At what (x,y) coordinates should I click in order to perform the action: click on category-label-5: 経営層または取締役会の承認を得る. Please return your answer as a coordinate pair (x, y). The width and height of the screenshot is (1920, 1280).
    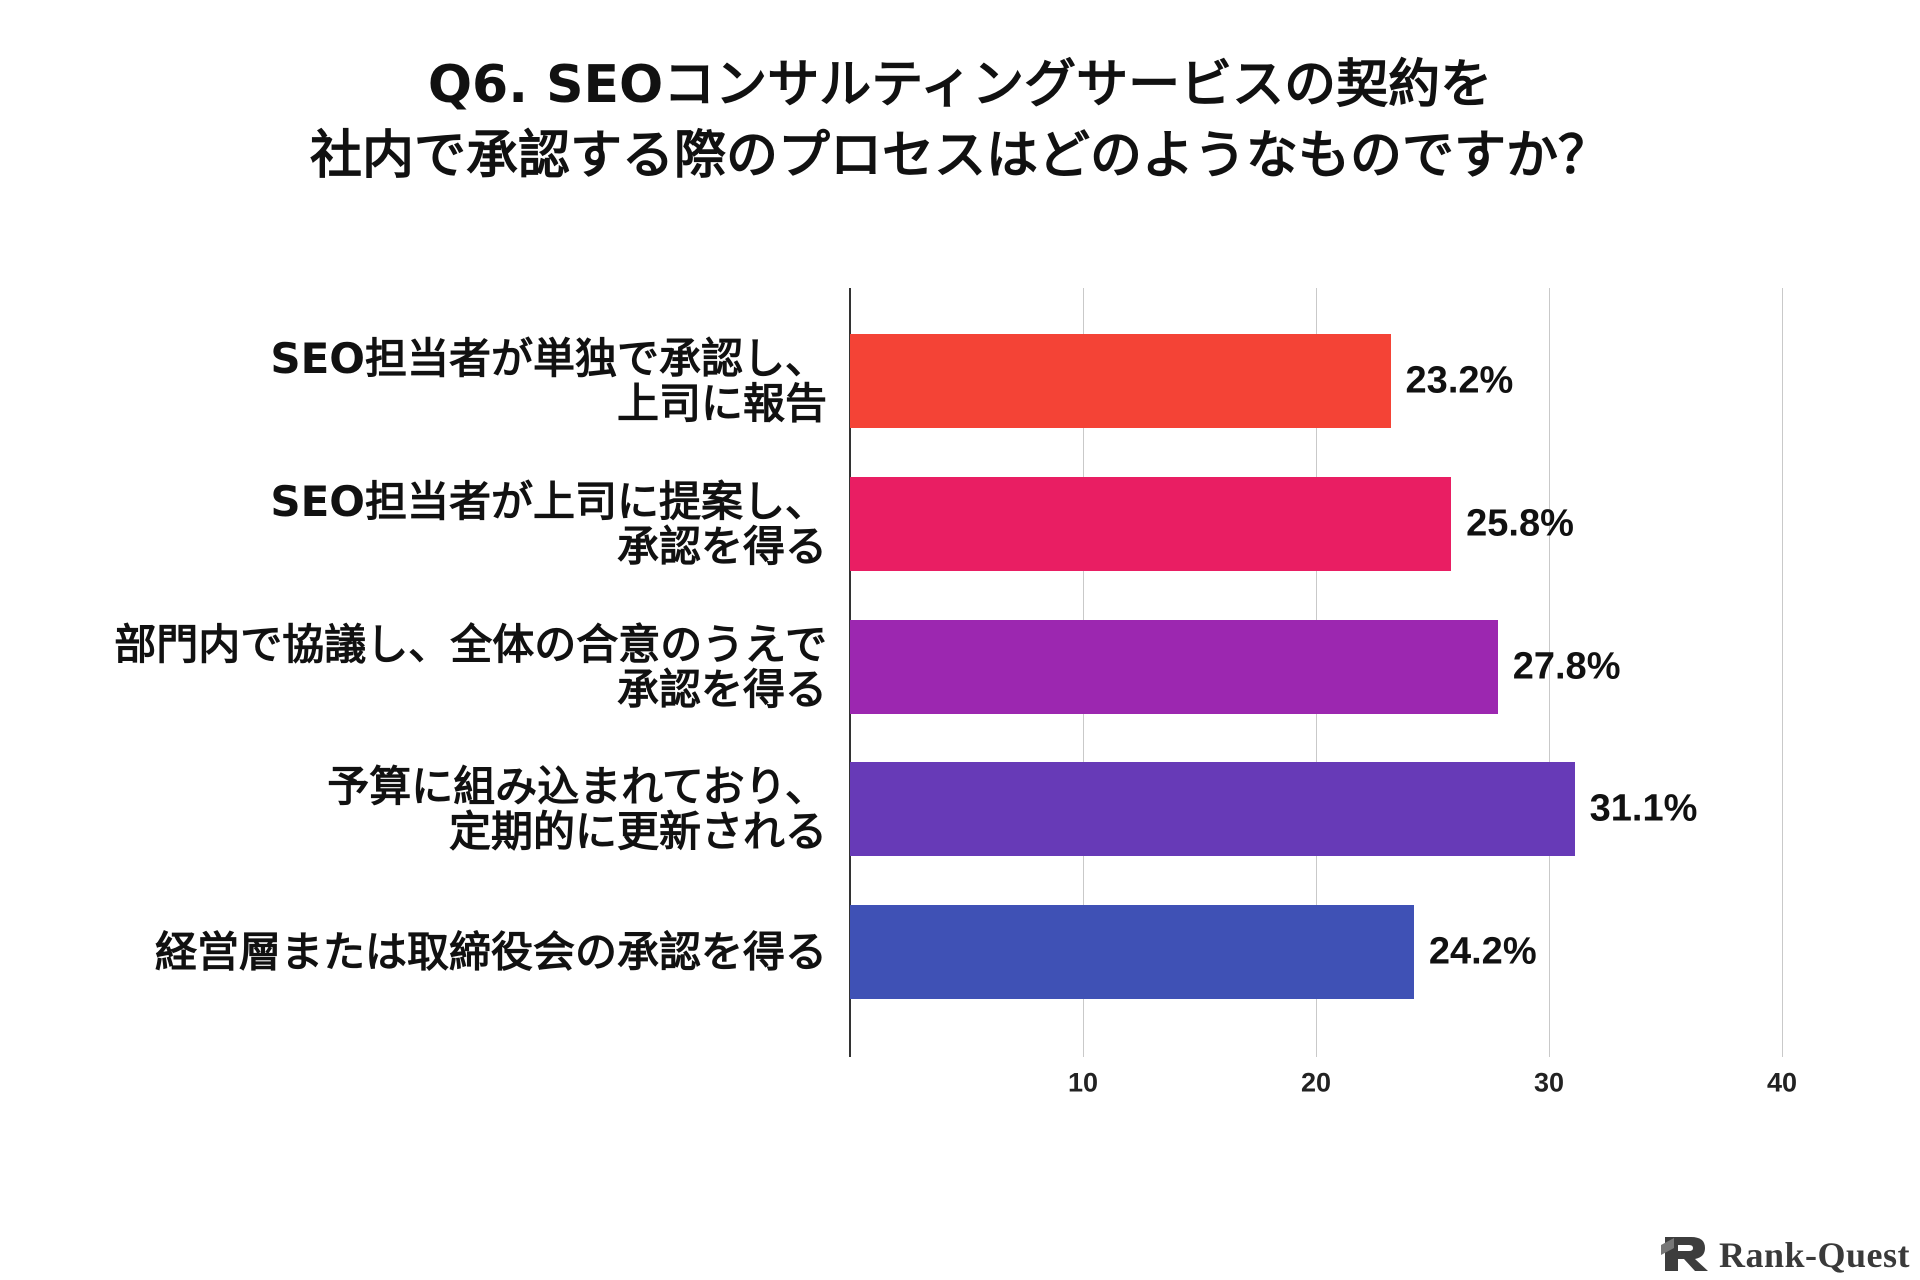
    Looking at the image, I should click on (490, 952).